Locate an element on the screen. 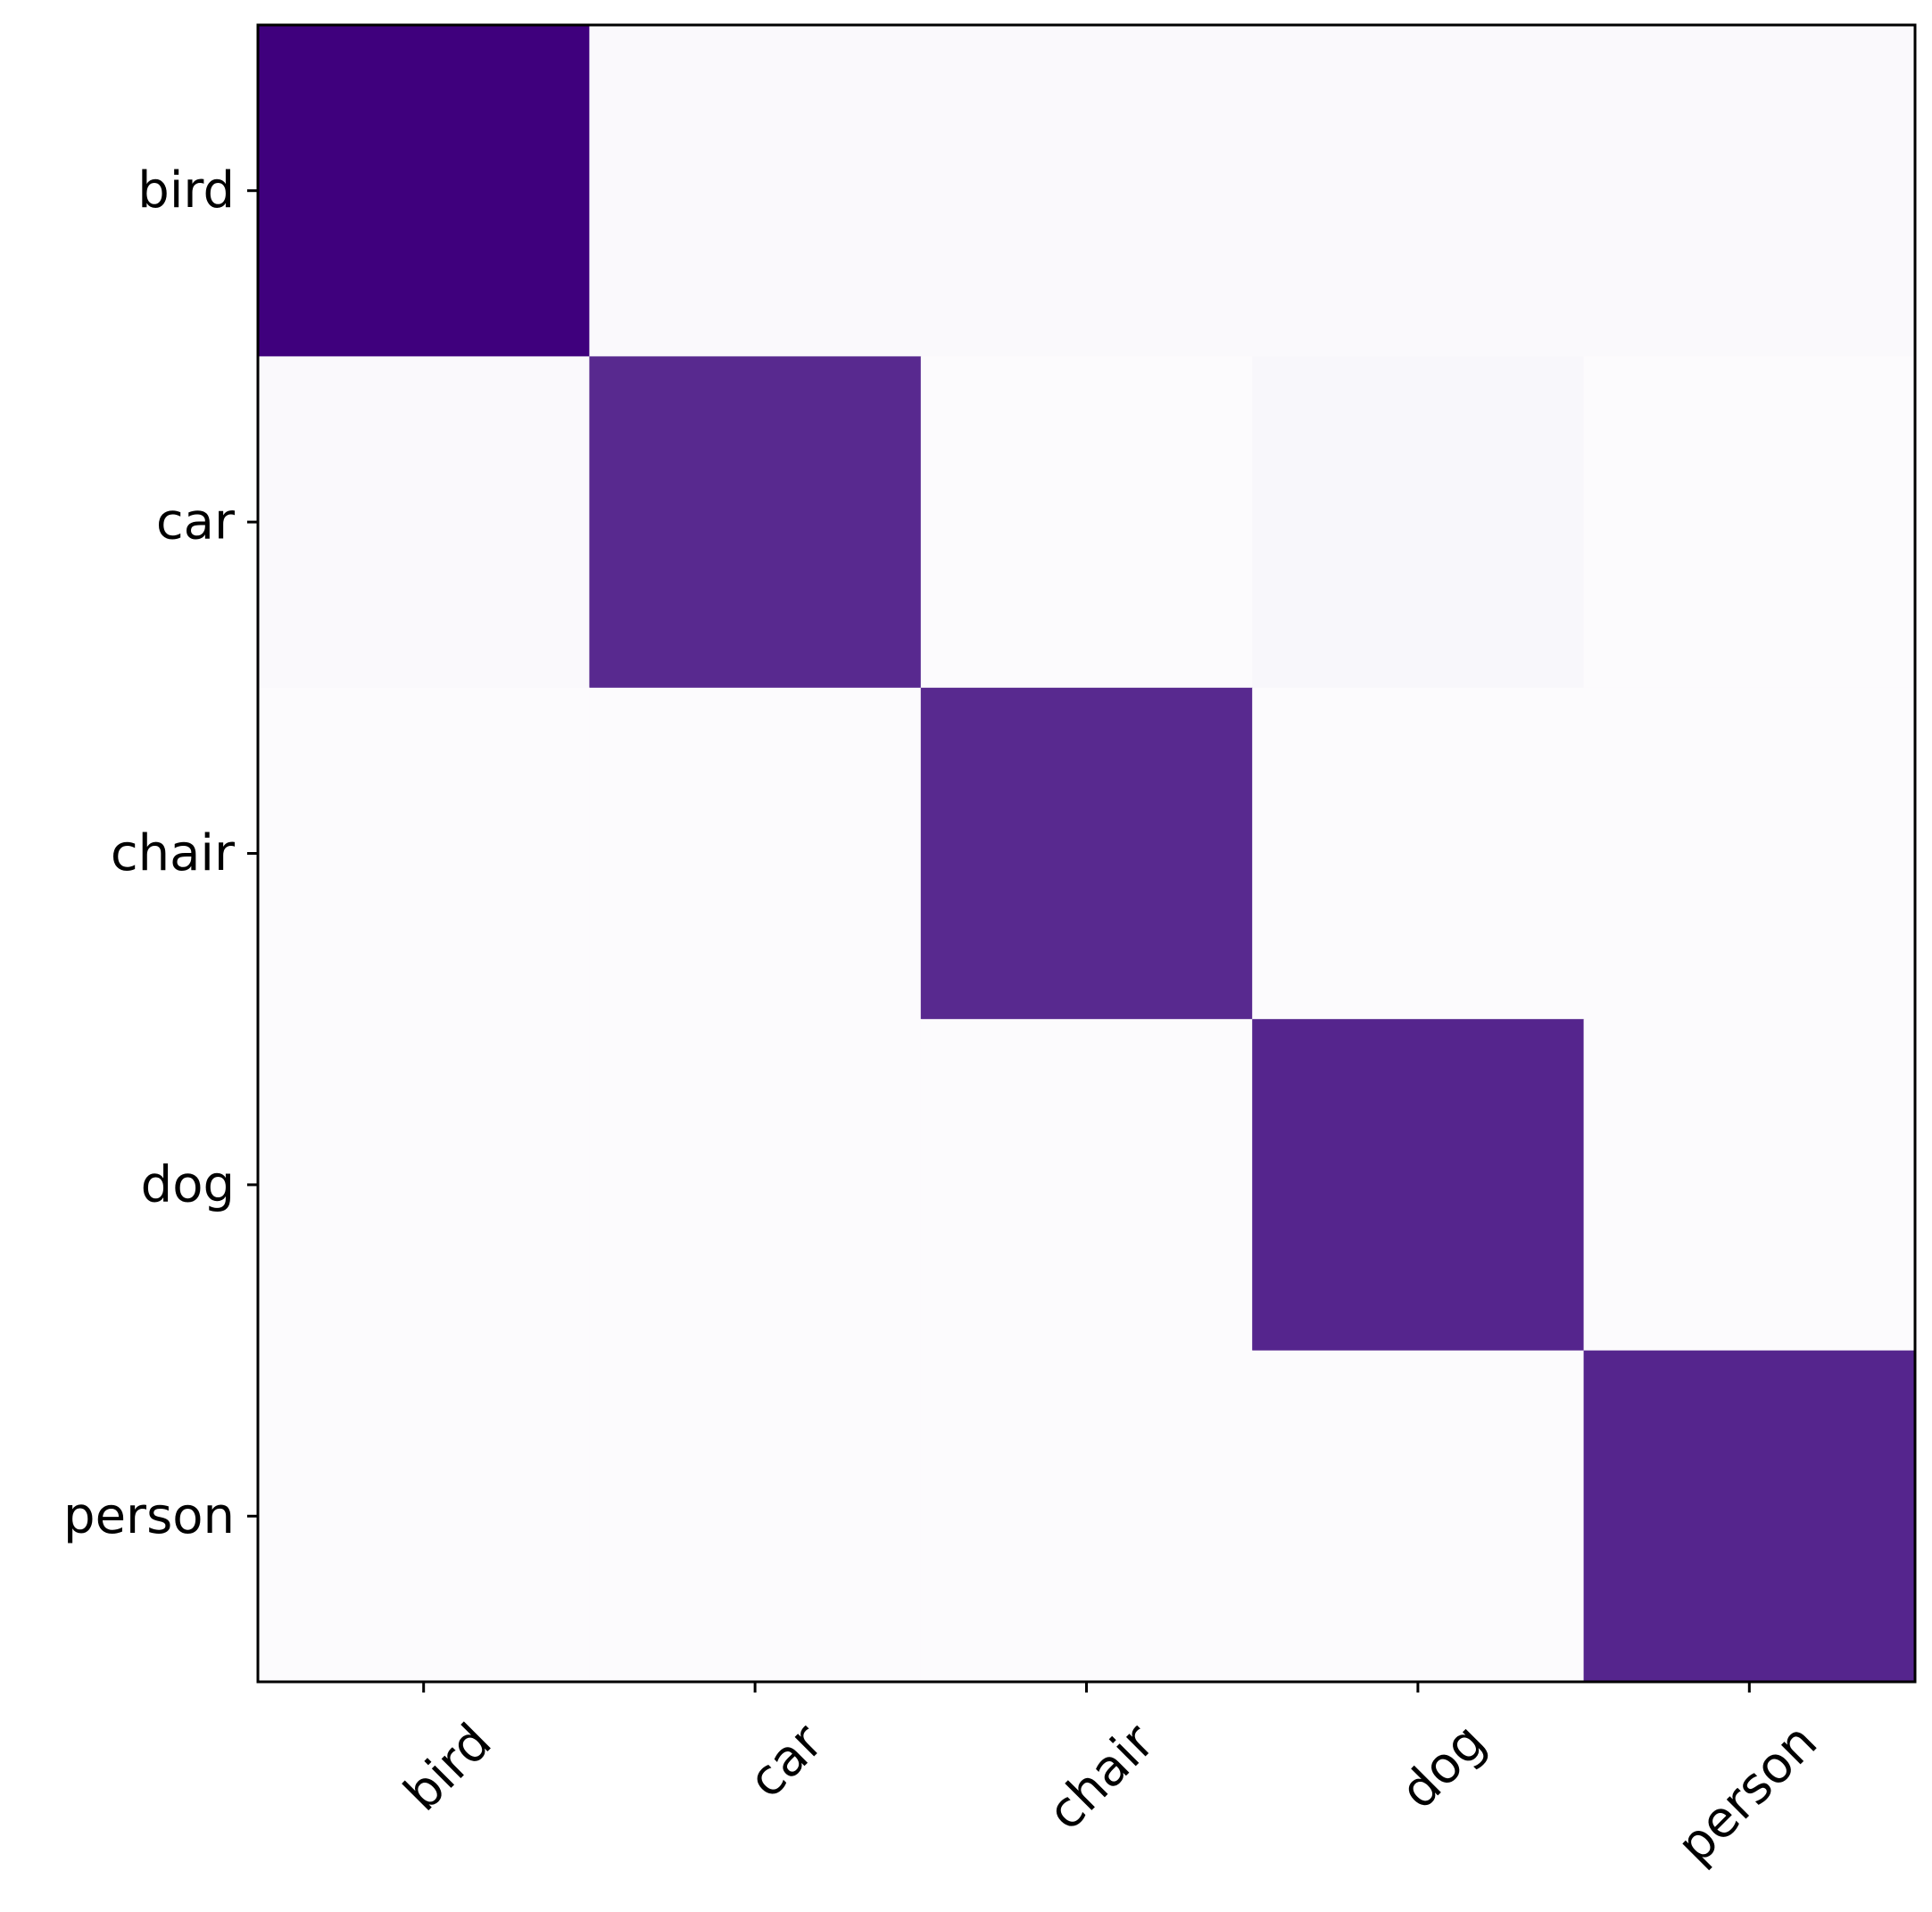 The height and width of the screenshot is (1912, 1932). y-axis: bird car chair dog person is located at coordinates (160, 853).